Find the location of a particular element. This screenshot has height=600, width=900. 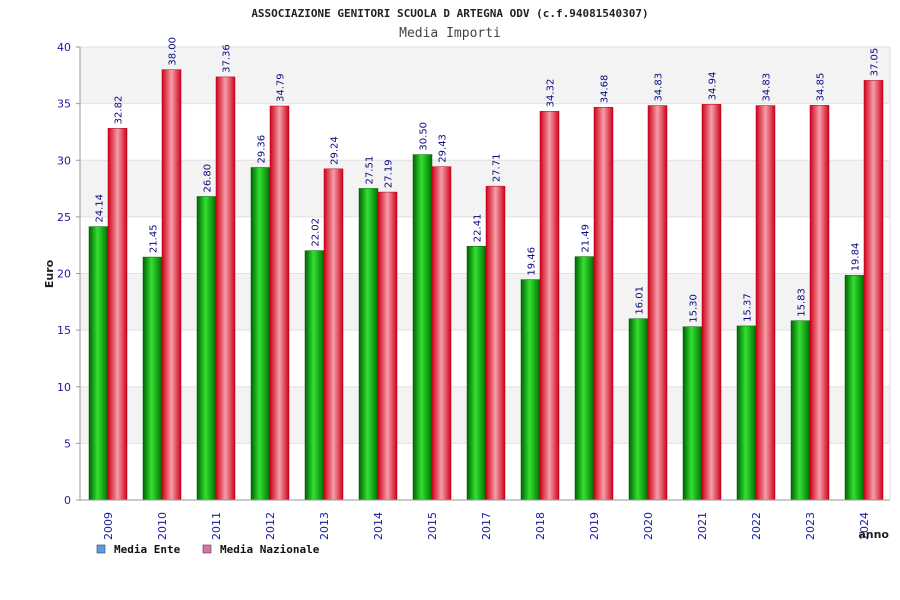

y-tick-label: 5 is located at coordinates (67, 443).